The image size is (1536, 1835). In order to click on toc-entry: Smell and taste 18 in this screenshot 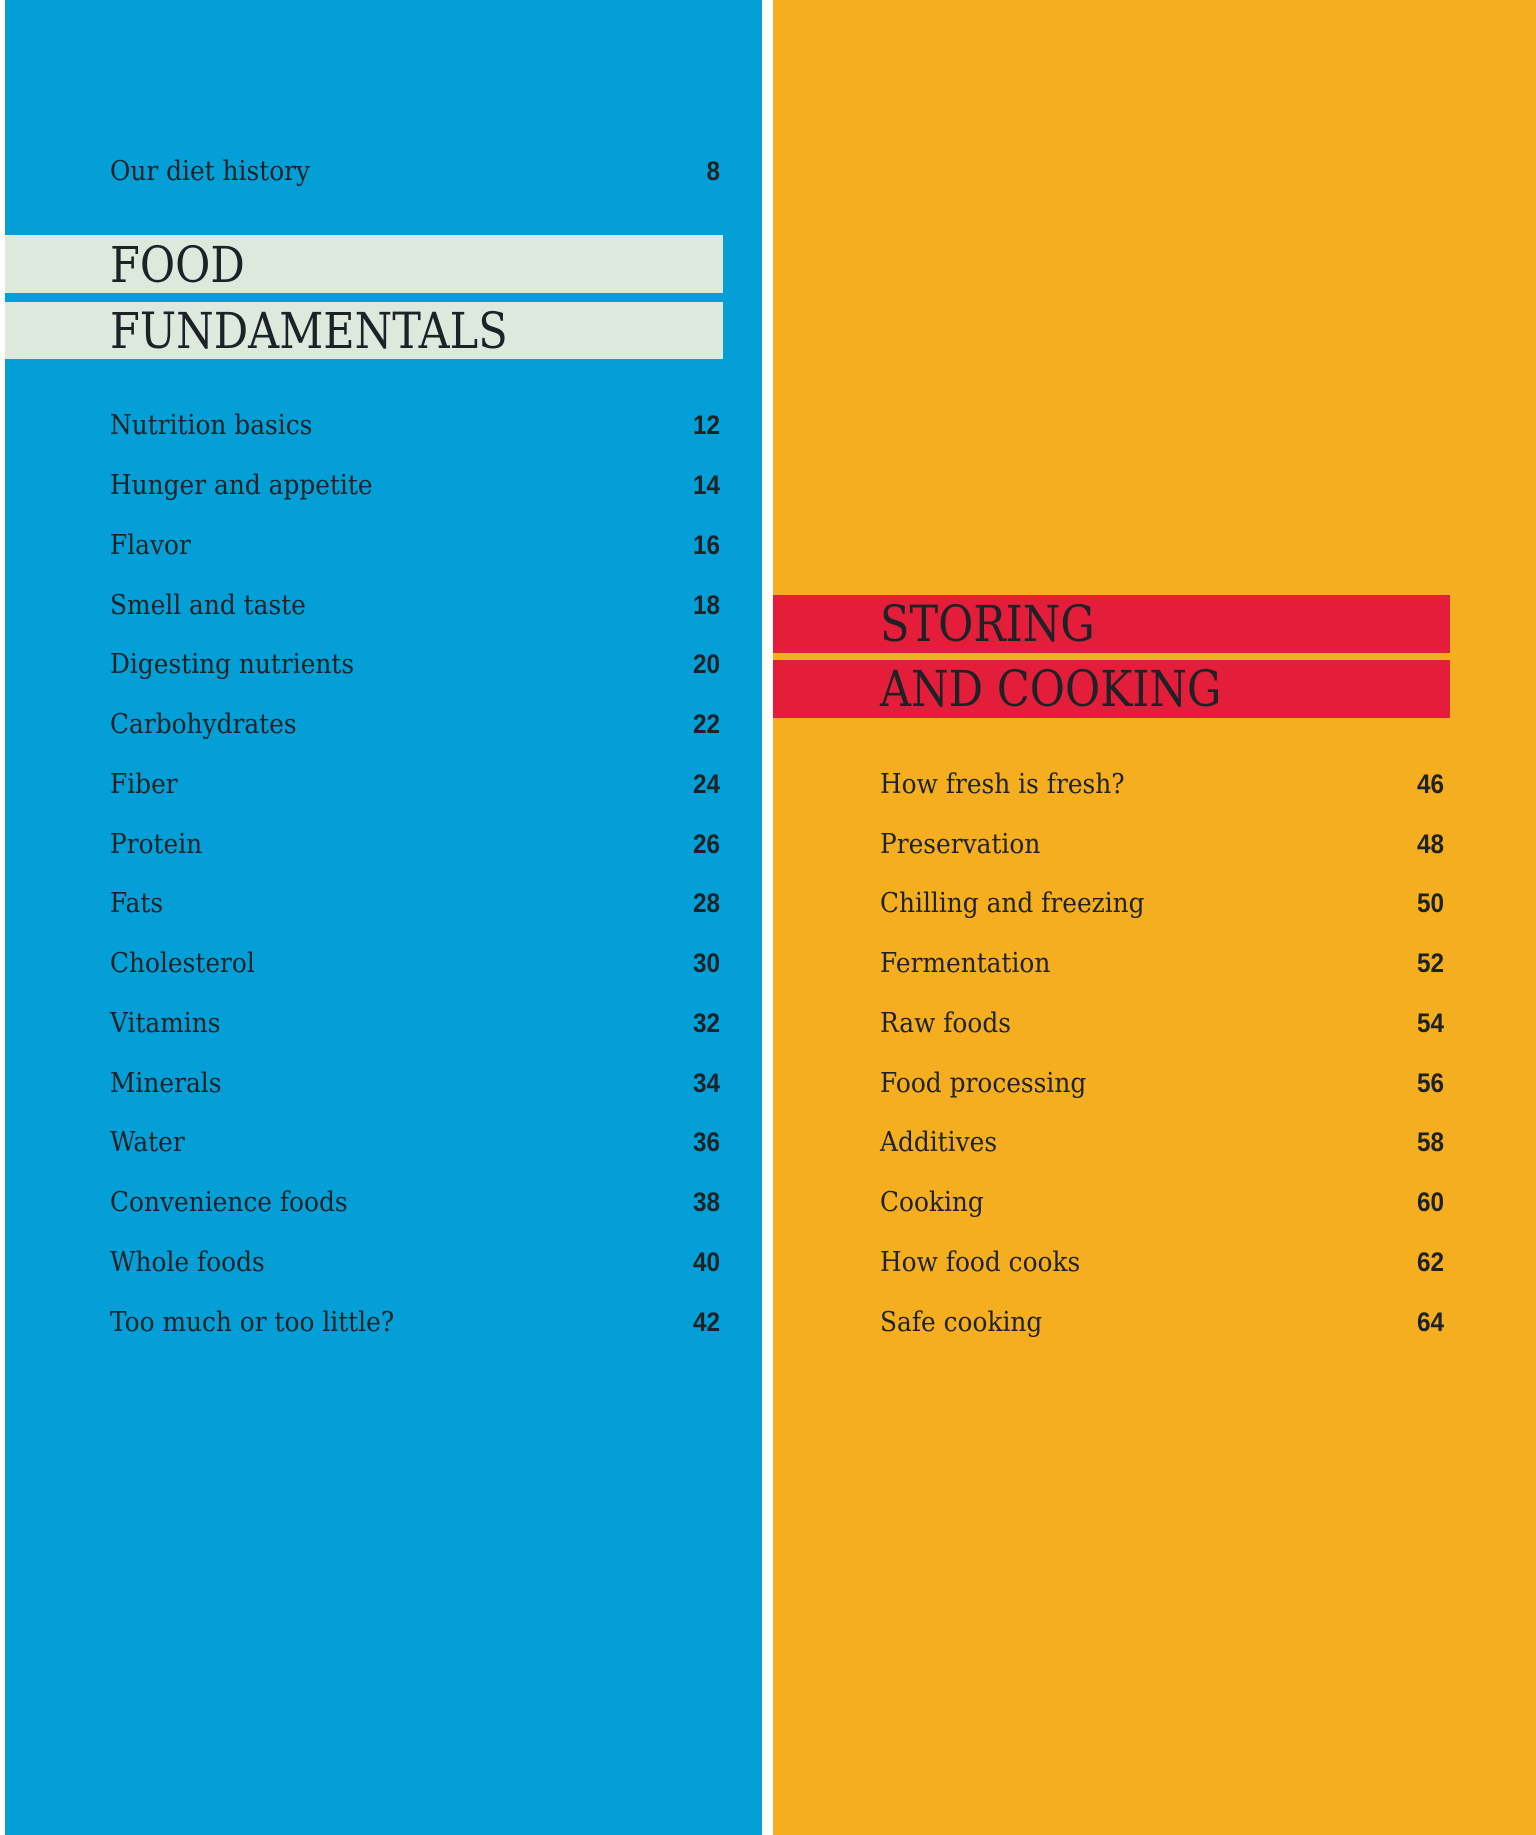, I will do `click(415, 605)`.